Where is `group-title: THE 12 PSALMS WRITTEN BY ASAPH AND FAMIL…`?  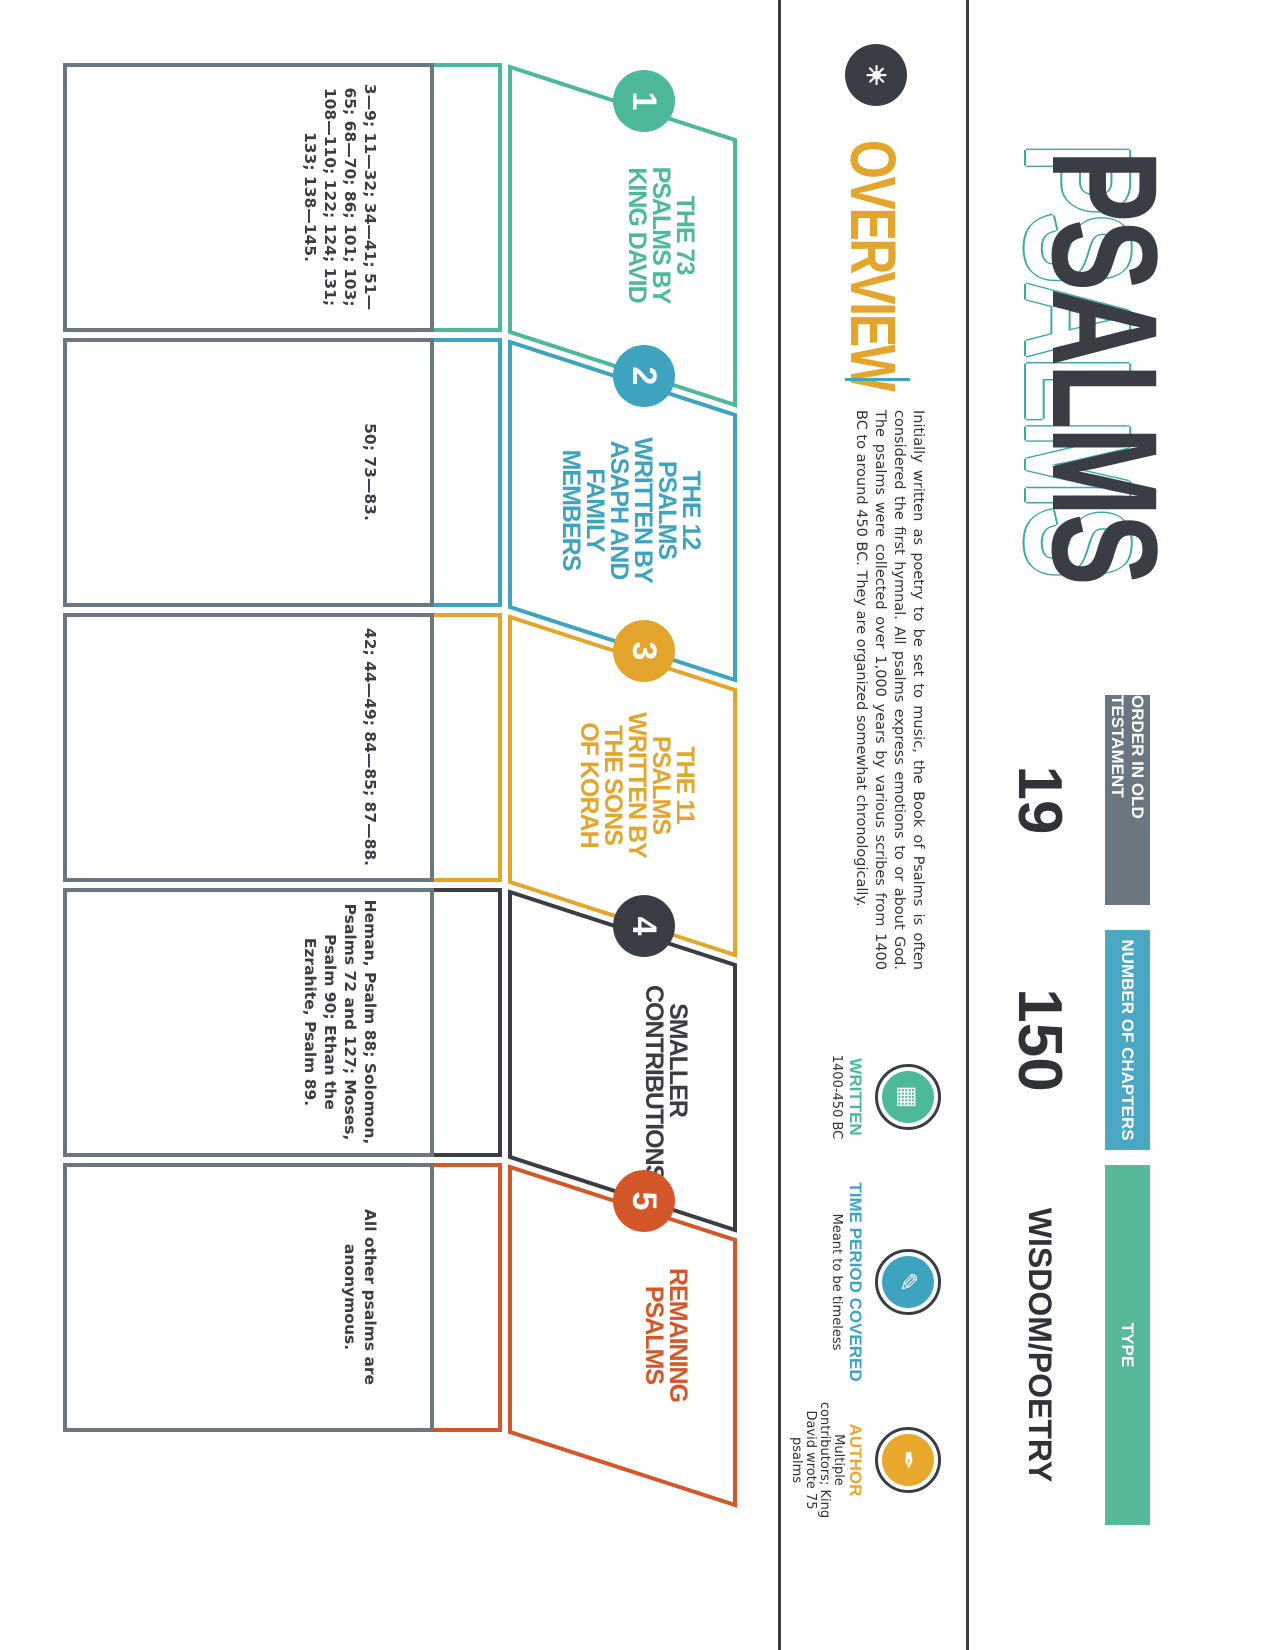
group-title: THE 12 PSALMS WRITTEN BY ASAPH AND FAMIL… is located at coordinates (631, 510).